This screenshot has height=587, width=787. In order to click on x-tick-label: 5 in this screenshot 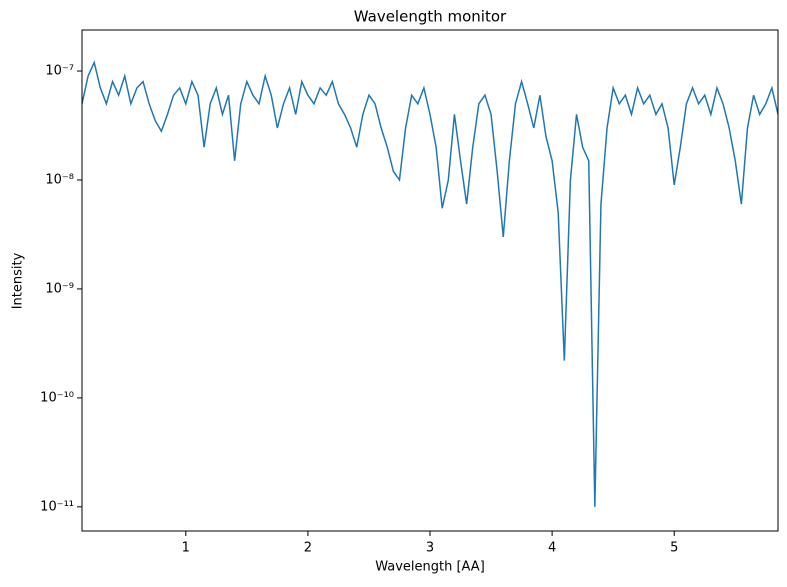, I will do `click(674, 548)`.